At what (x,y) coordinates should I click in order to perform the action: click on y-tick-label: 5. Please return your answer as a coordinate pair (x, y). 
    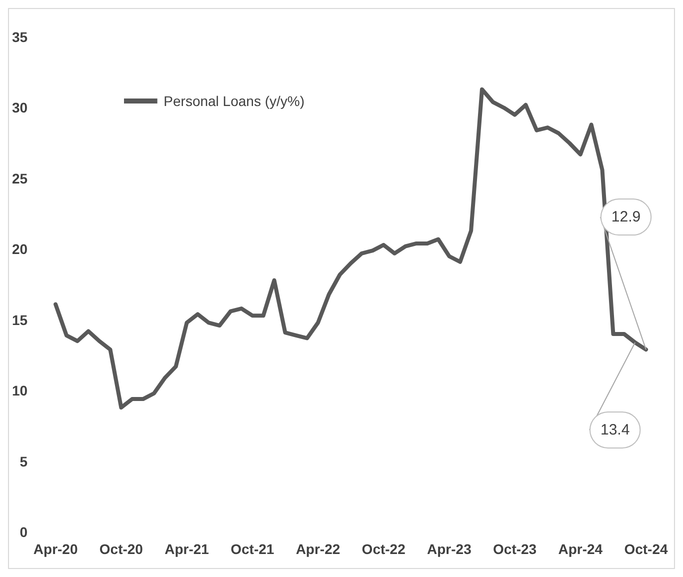
    Looking at the image, I should click on (24, 461).